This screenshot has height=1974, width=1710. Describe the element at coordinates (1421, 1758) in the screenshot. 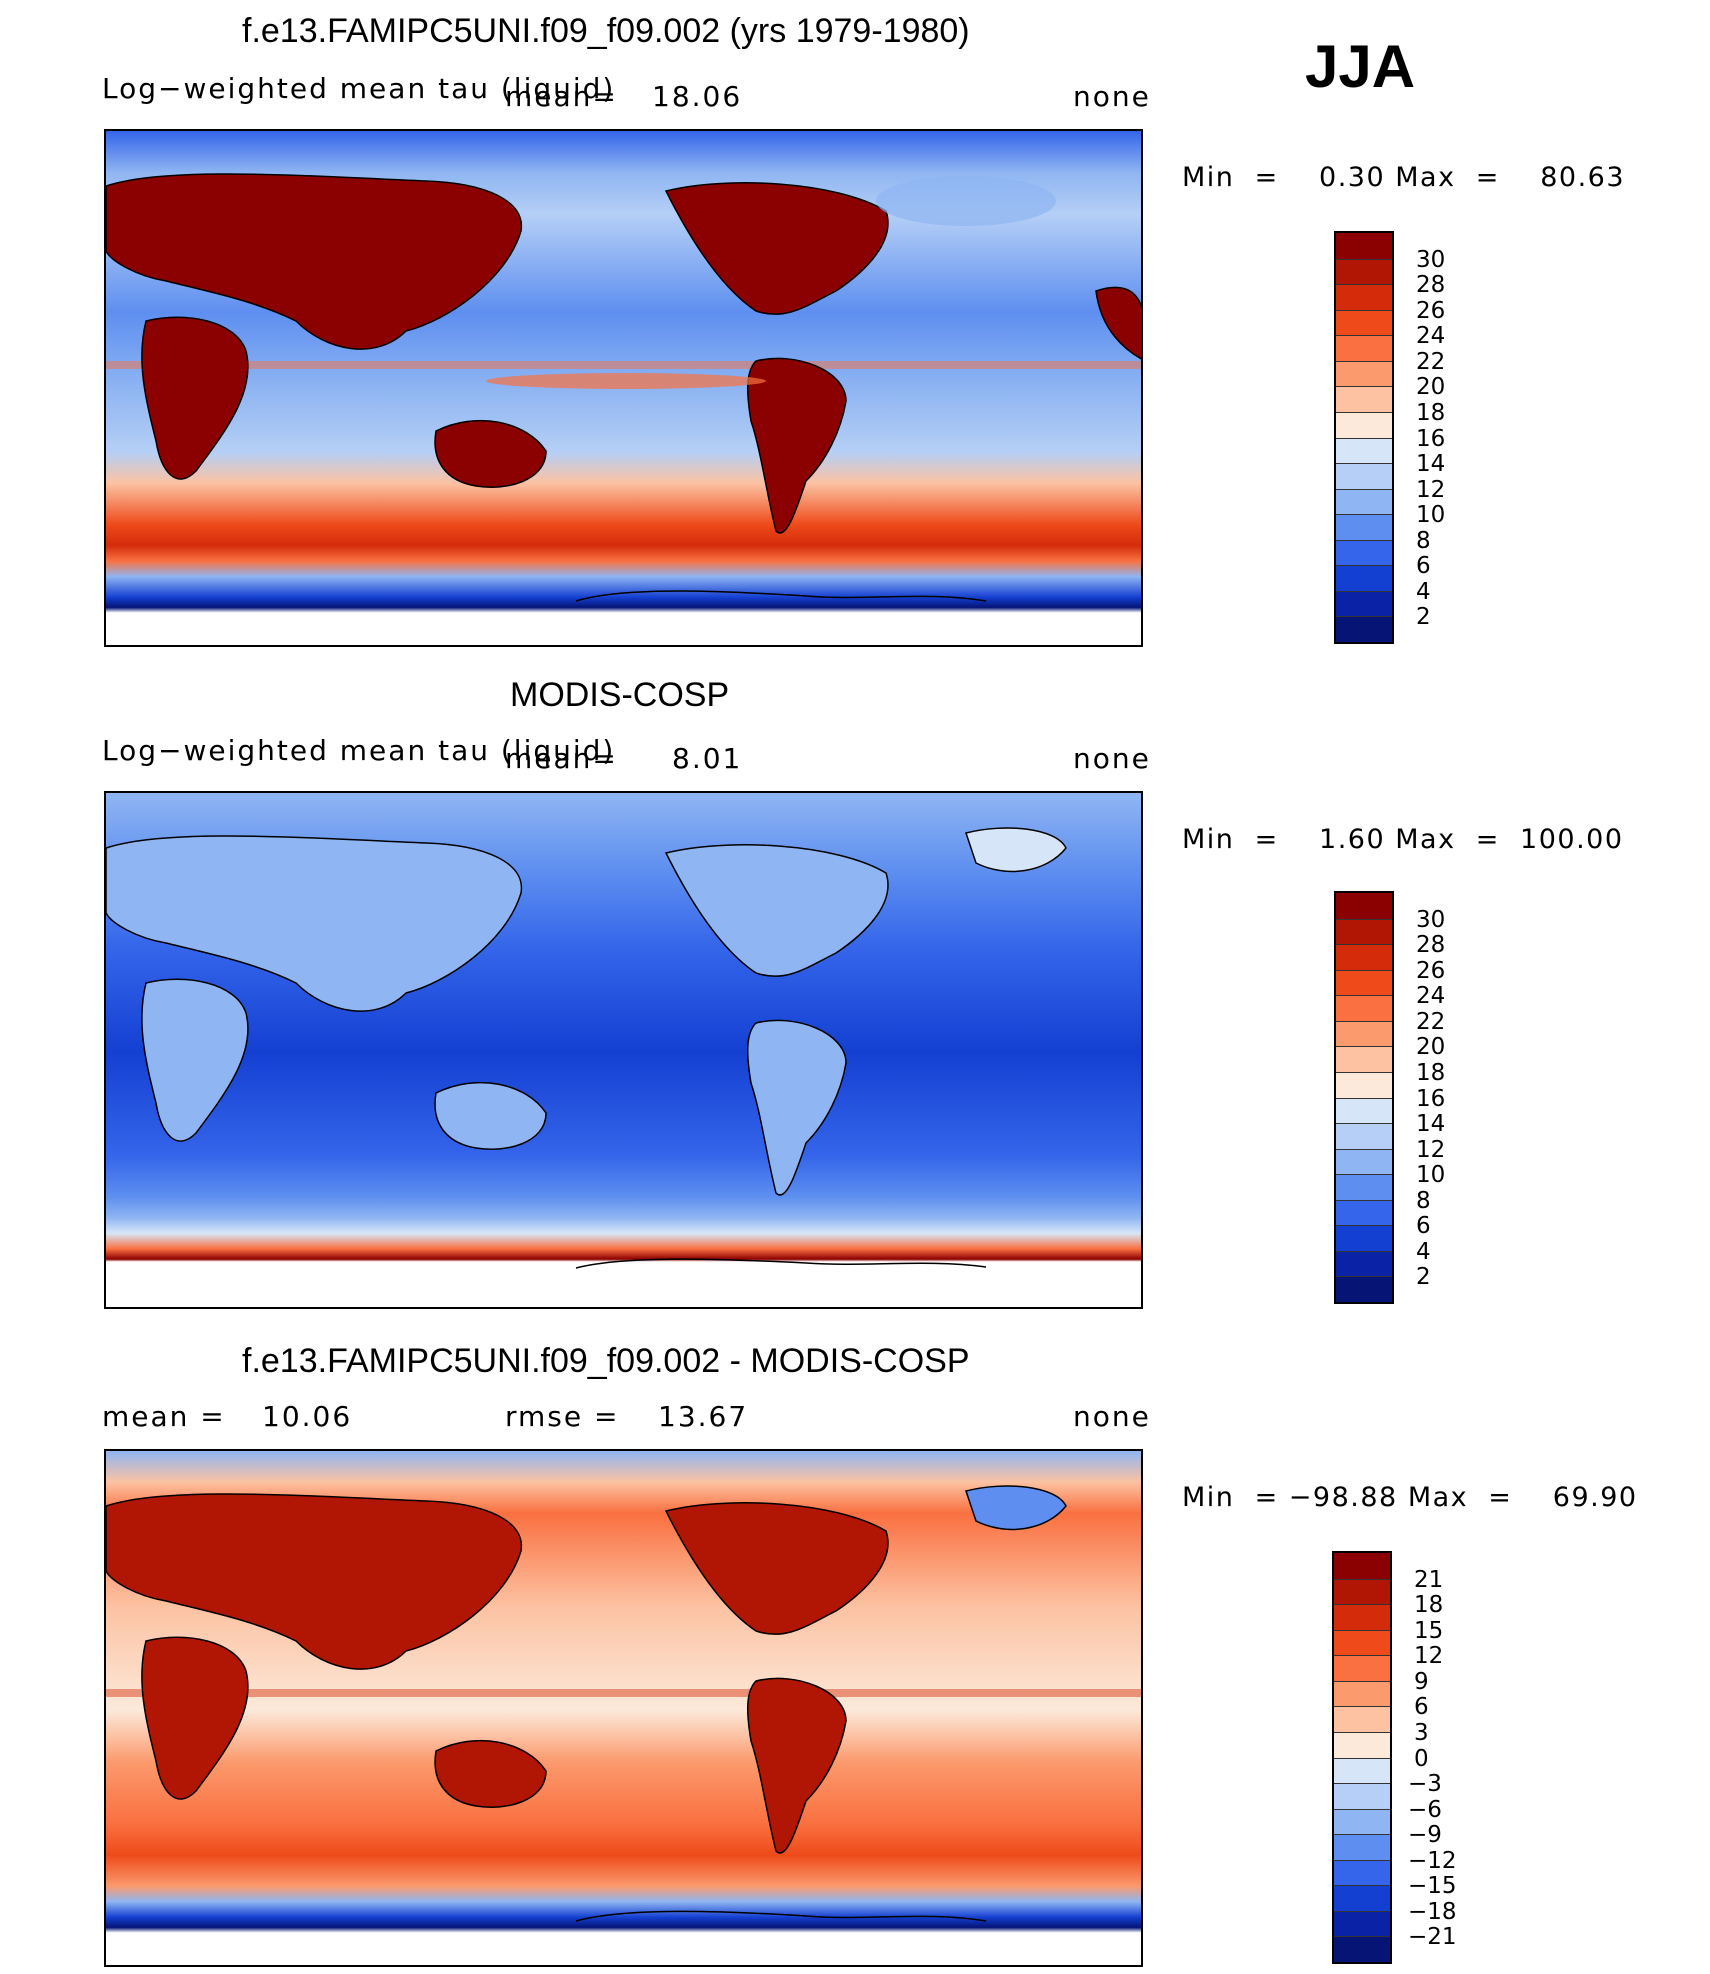

I see `colorbar-tick-label: 0` at that location.